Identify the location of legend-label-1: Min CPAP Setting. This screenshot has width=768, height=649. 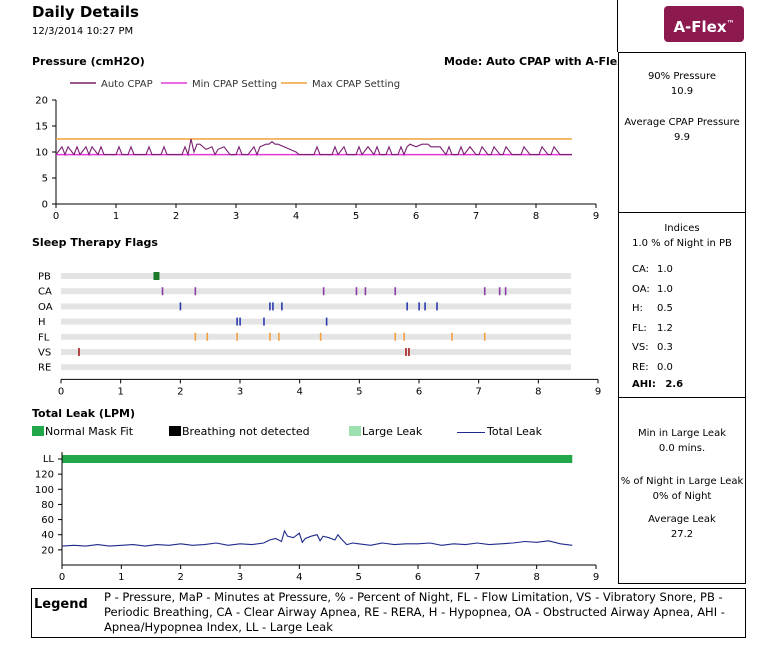
(234, 84).